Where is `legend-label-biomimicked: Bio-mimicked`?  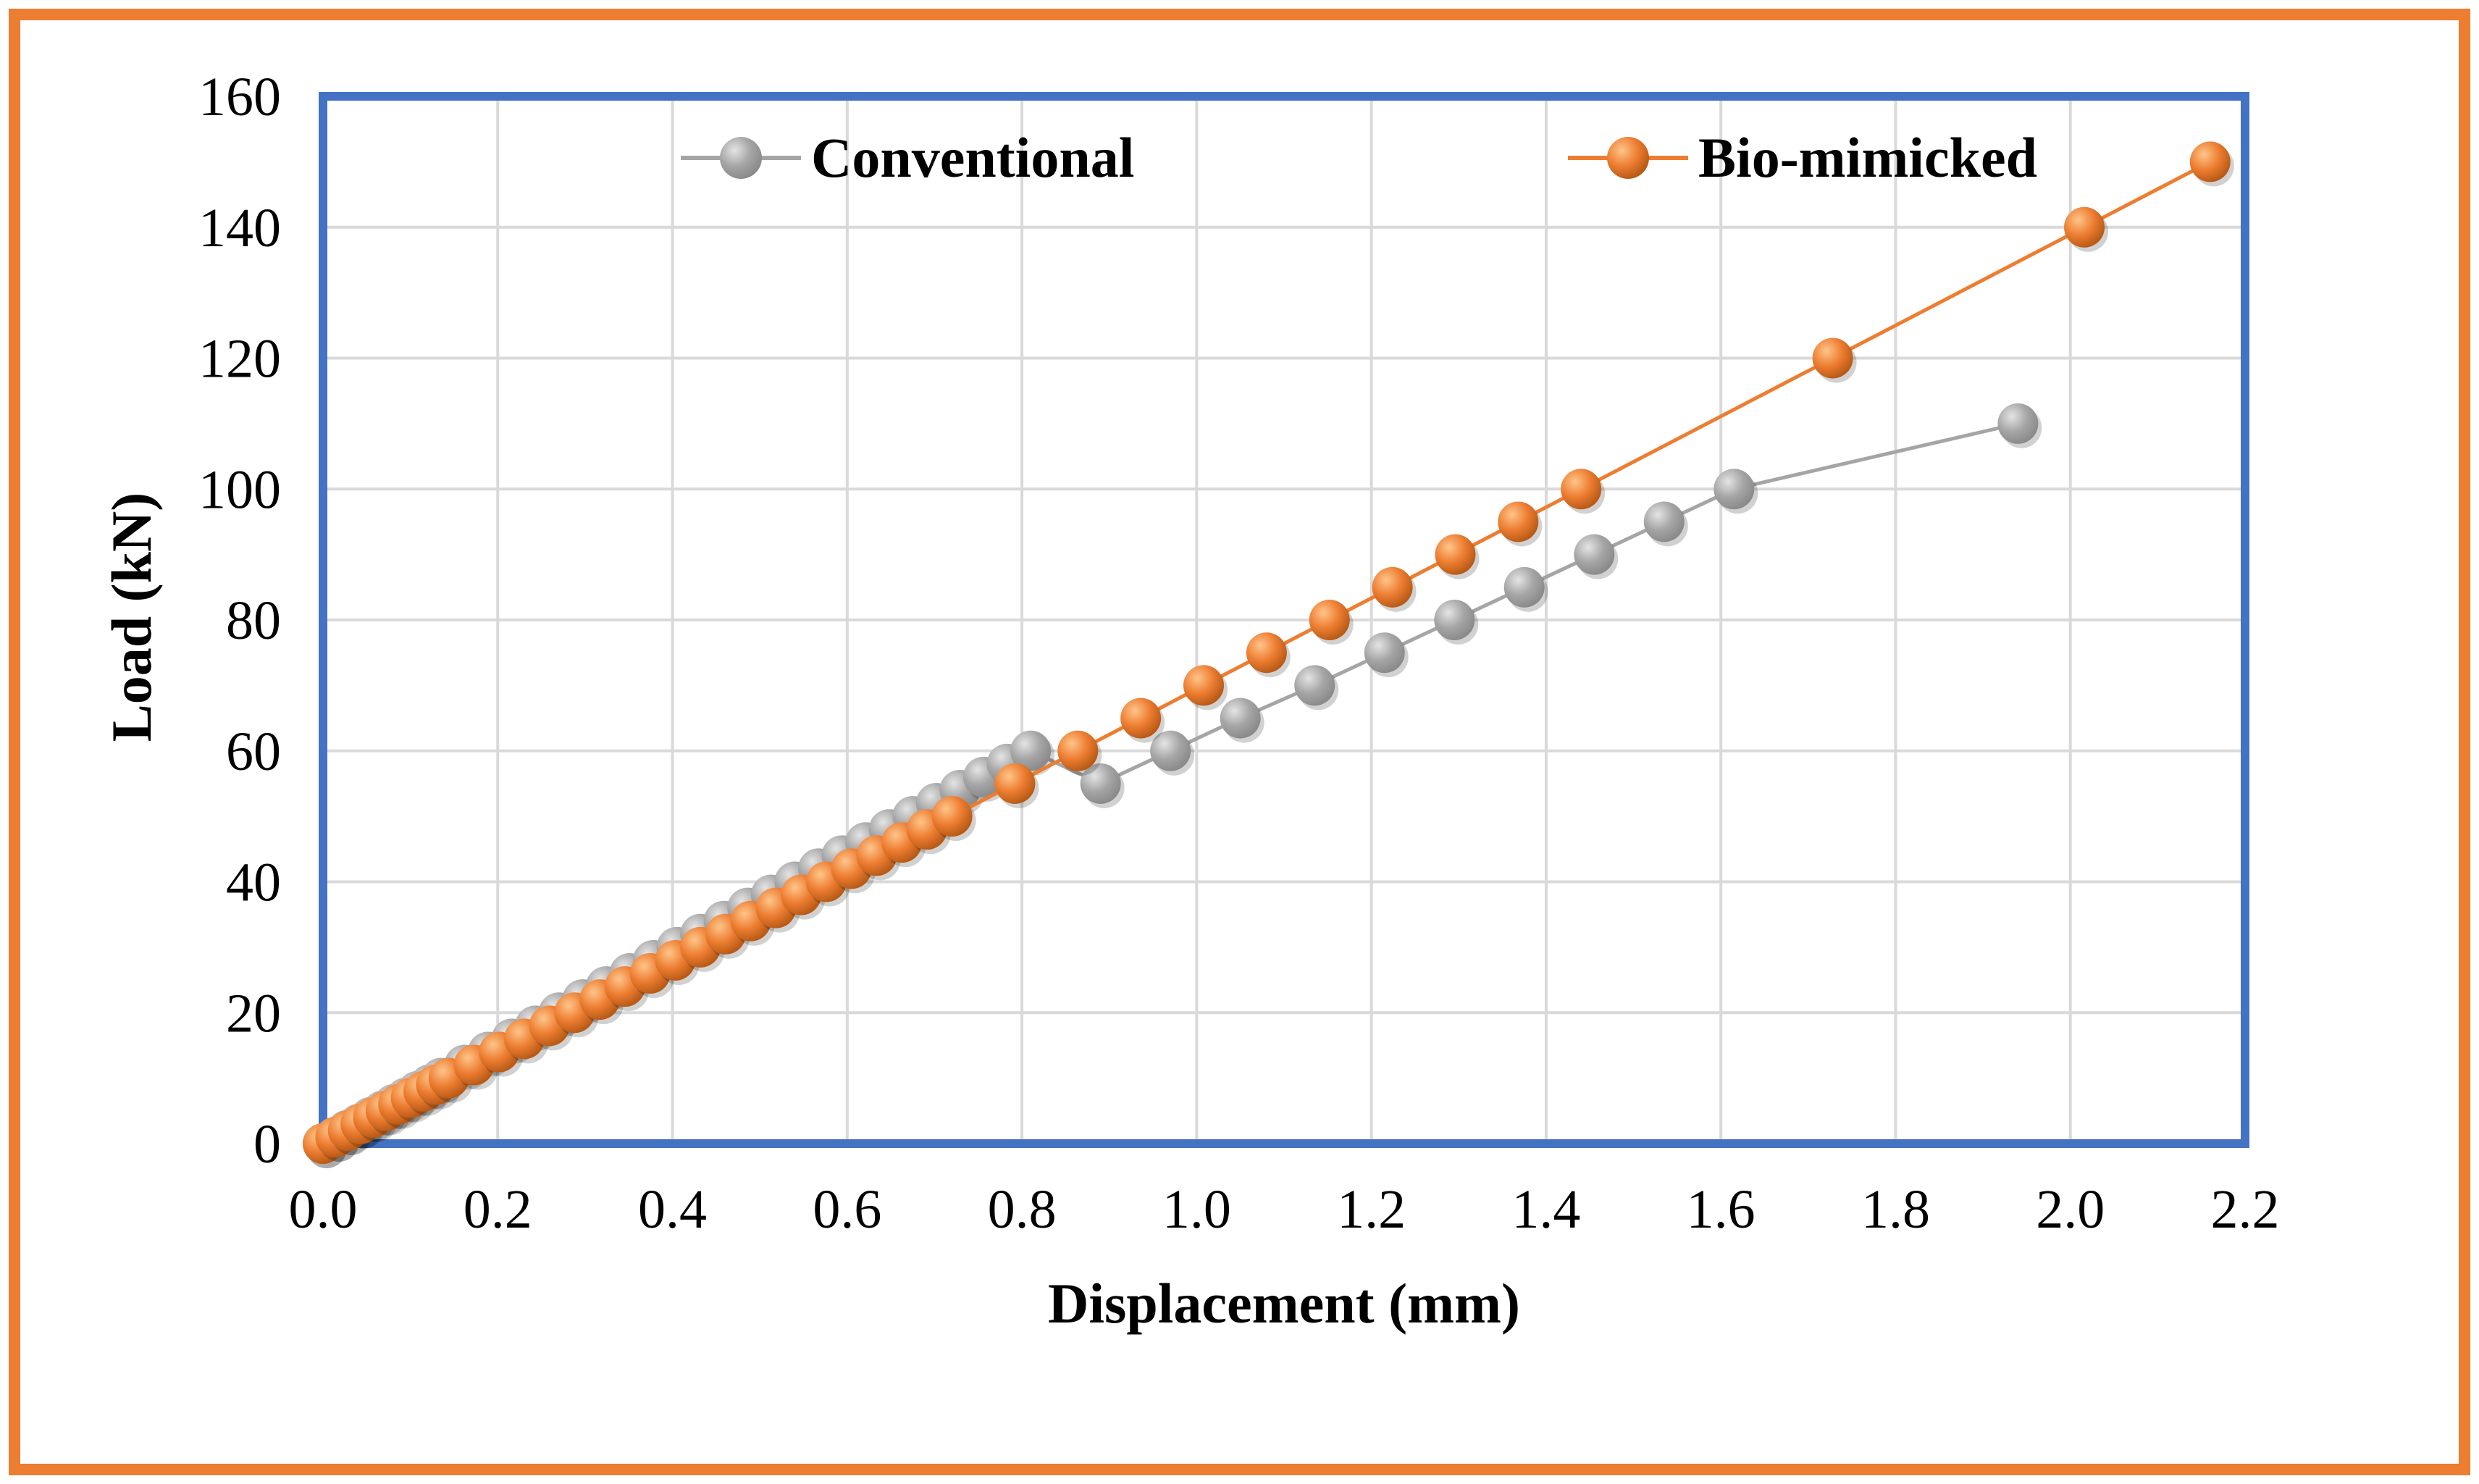
legend-label-biomimicked: Bio-mimicked is located at coordinates (1867, 157).